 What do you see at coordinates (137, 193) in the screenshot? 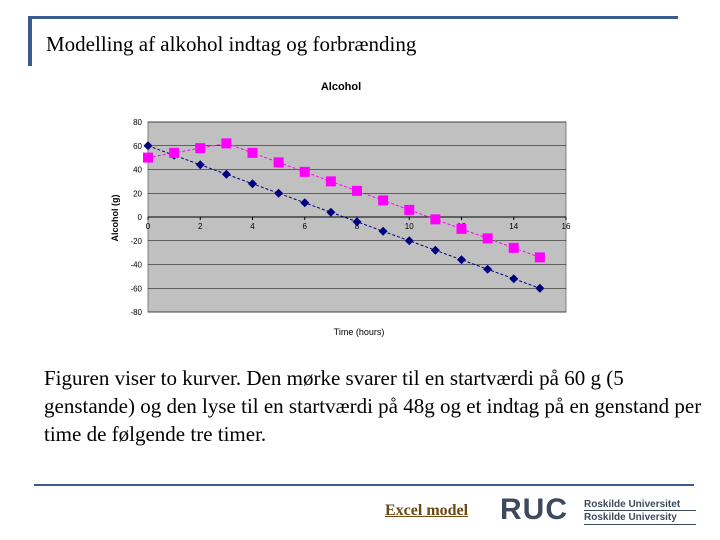
I see `y-tick-label: 20` at bounding box center [137, 193].